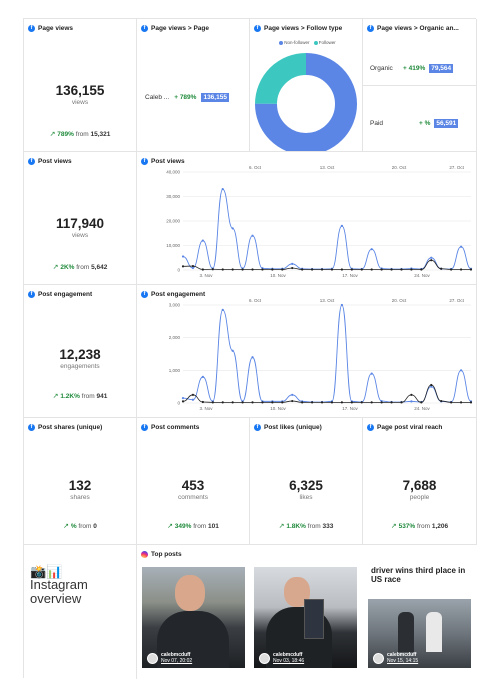 The width and height of the screenshot is (498, 690). I want to click on top-post: calebmcduff Nov 07, 20:02, so click(193, 617).